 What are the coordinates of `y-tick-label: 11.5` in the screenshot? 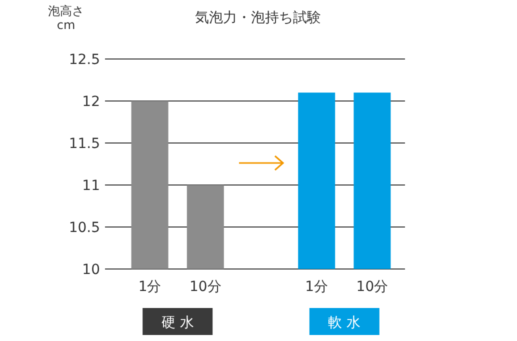 It's located at (84, 144).